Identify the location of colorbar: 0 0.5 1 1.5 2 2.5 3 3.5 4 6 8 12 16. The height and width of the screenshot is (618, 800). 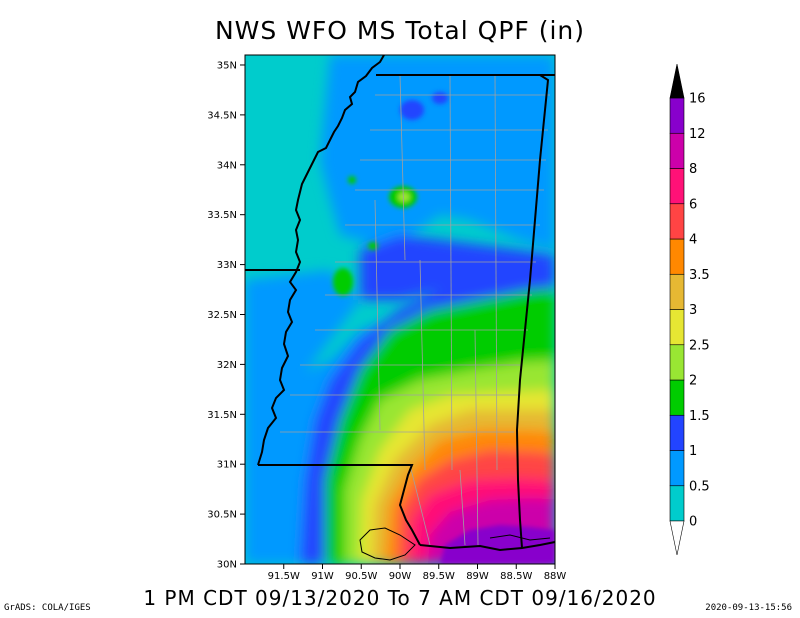
(689, 309).